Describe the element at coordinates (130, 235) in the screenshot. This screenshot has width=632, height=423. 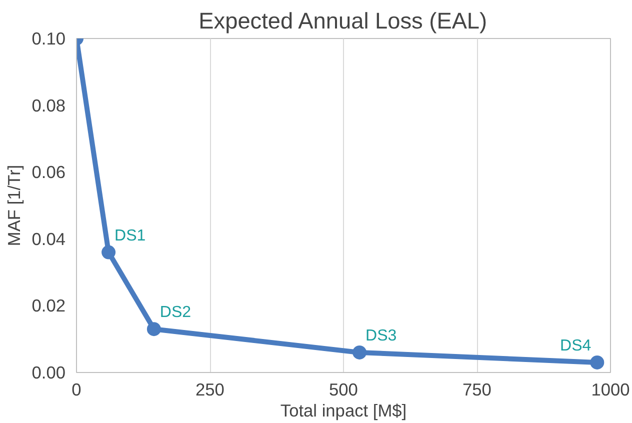
I see `annotation: DS1` at that location.